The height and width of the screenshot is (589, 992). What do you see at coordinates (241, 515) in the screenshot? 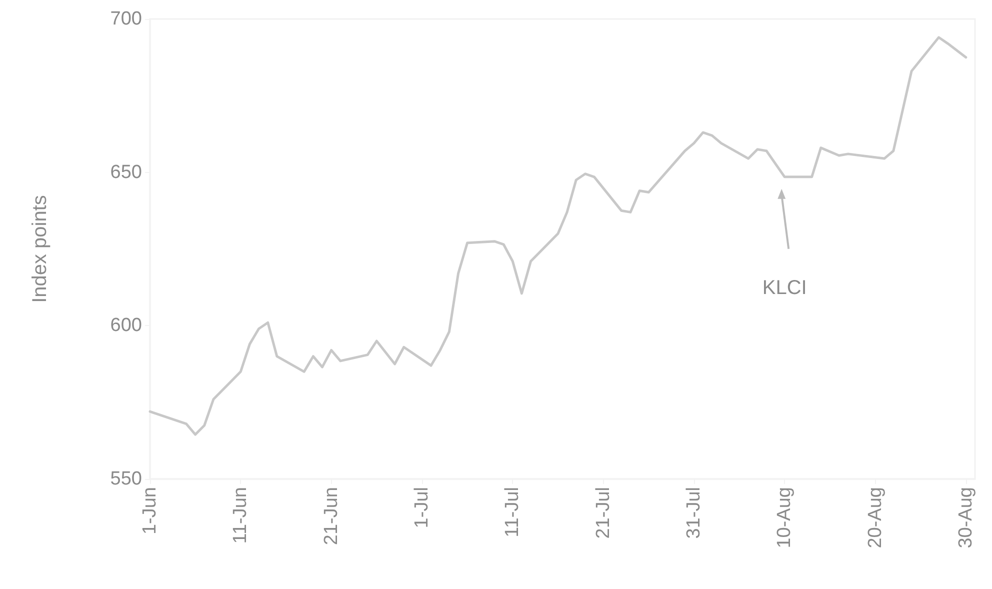
I see `x-tick-label: 11-Jun` at bounding box center [241, 515].